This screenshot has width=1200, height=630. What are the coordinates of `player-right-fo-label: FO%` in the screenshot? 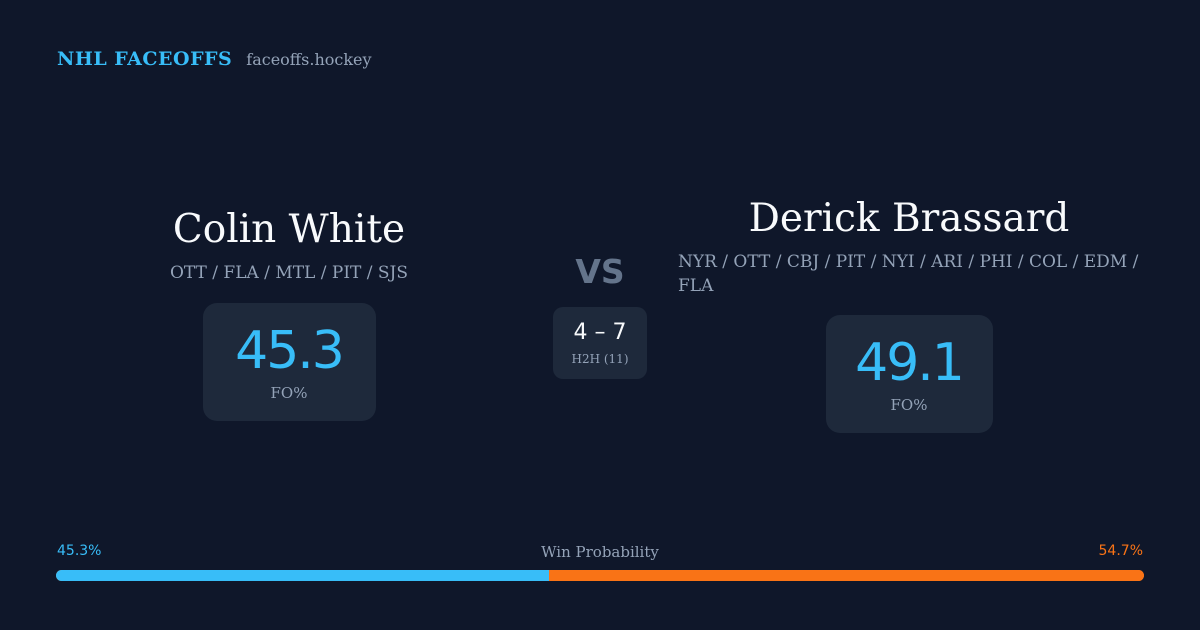 It's located at (909, 405).